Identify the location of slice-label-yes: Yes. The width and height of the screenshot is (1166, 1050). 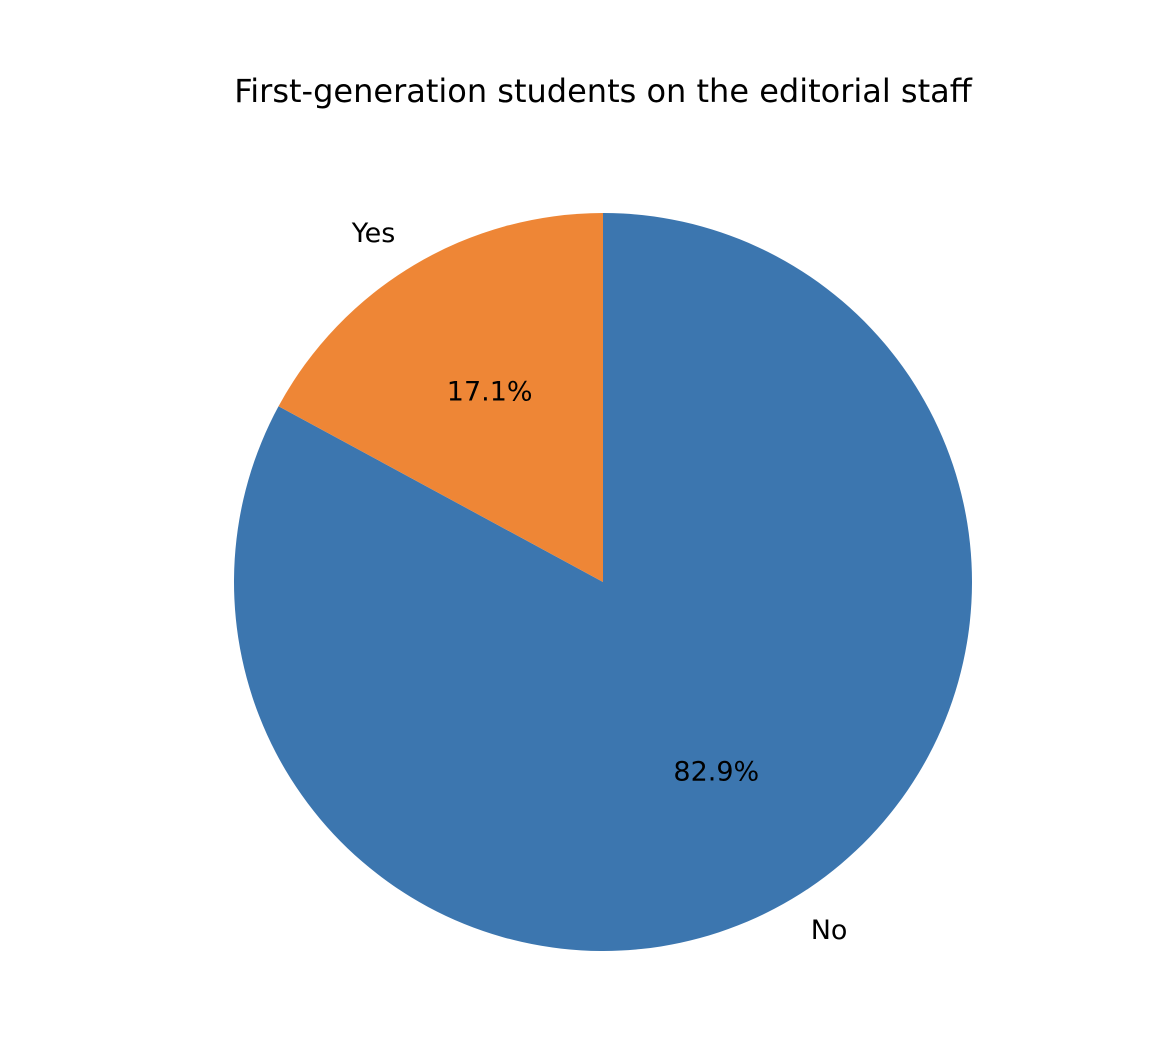
(373, 233).